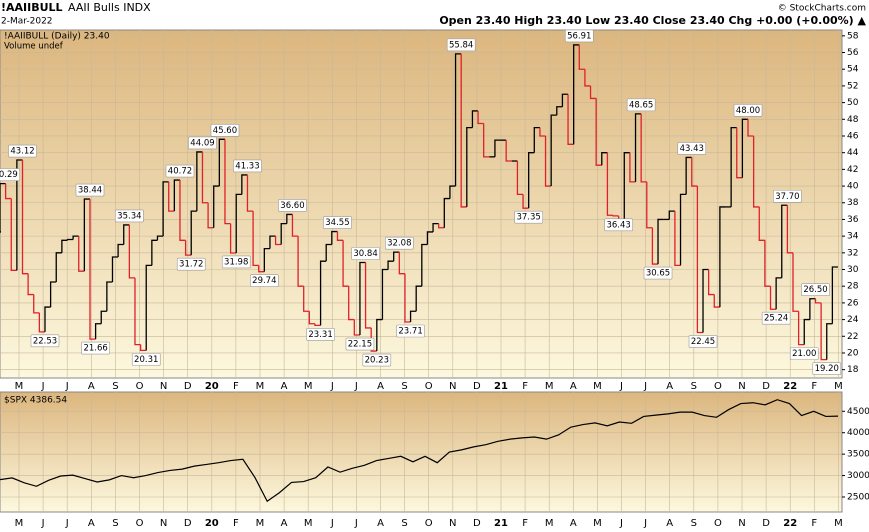 This screenshot has width=869, height=532. What do you see at coordinates (853, 203) in the screenshot?
I see `y-tick-label: 38` at bounding box center [853, 203].